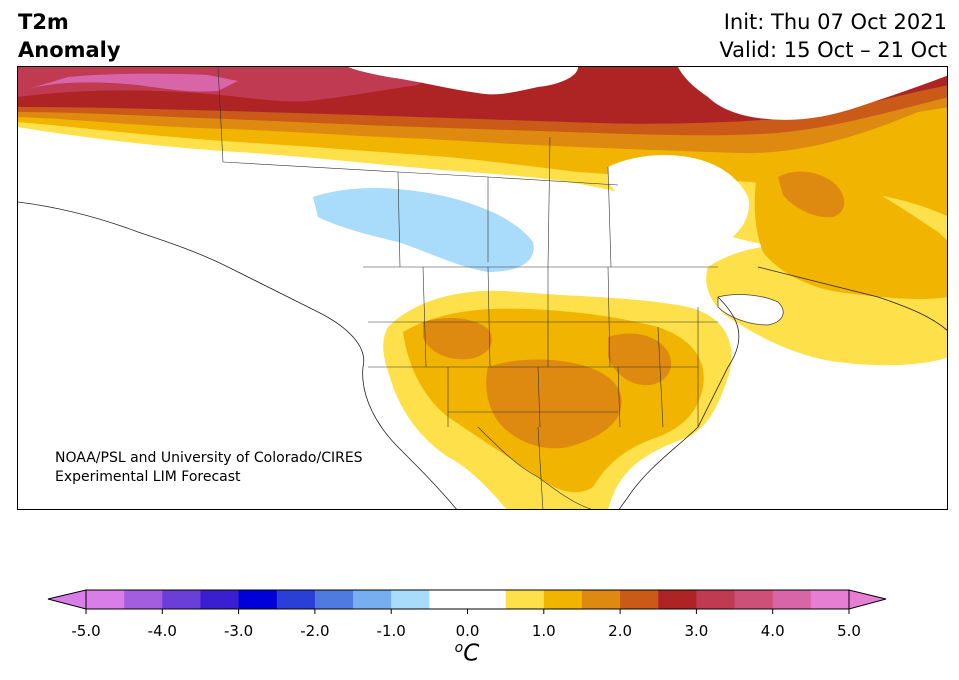 The image size is (959, 680). What do you see at coordinates (69, 50) in the screenshot?
I see `anomaly-title: Anomaly` at bounding box center [69, 50].